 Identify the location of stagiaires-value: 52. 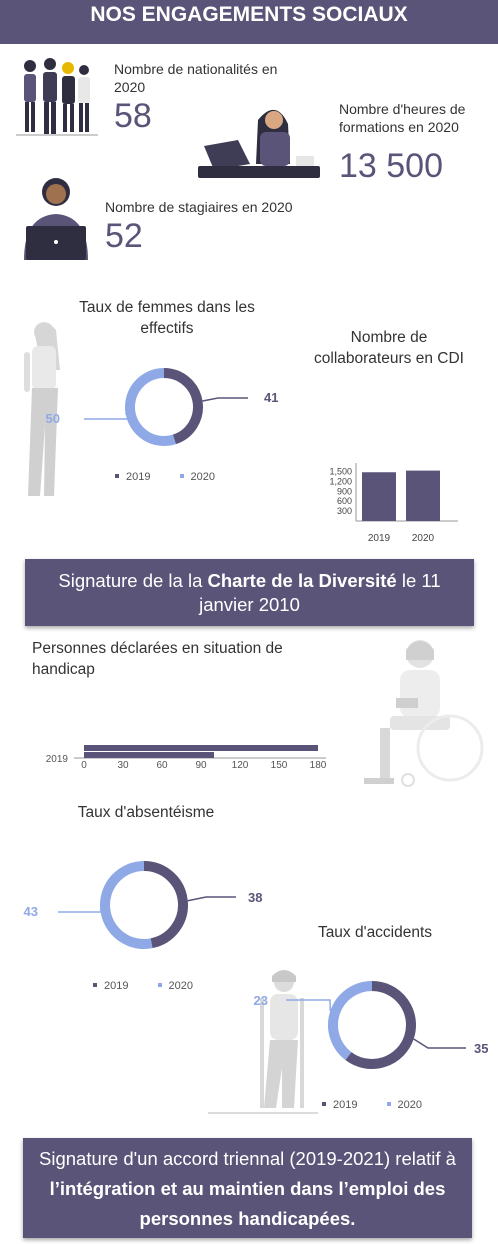
(124, 236).